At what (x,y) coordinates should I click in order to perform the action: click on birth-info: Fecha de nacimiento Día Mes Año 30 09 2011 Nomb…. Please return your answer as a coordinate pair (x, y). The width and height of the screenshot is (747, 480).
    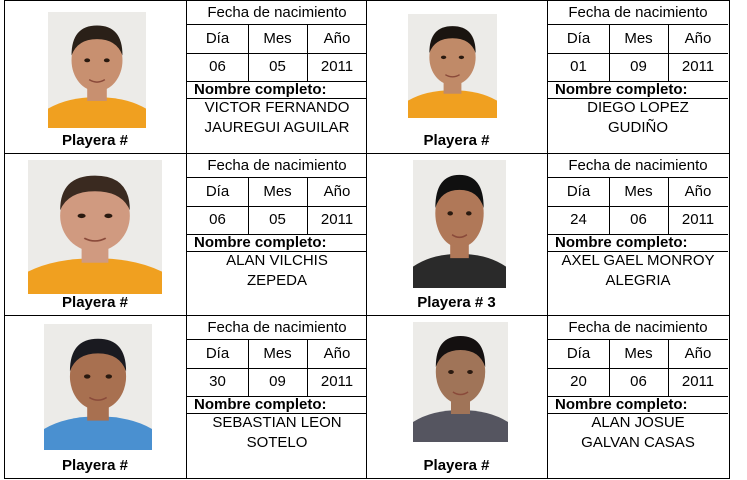
    Looking at the image, I should click on (277, 396).